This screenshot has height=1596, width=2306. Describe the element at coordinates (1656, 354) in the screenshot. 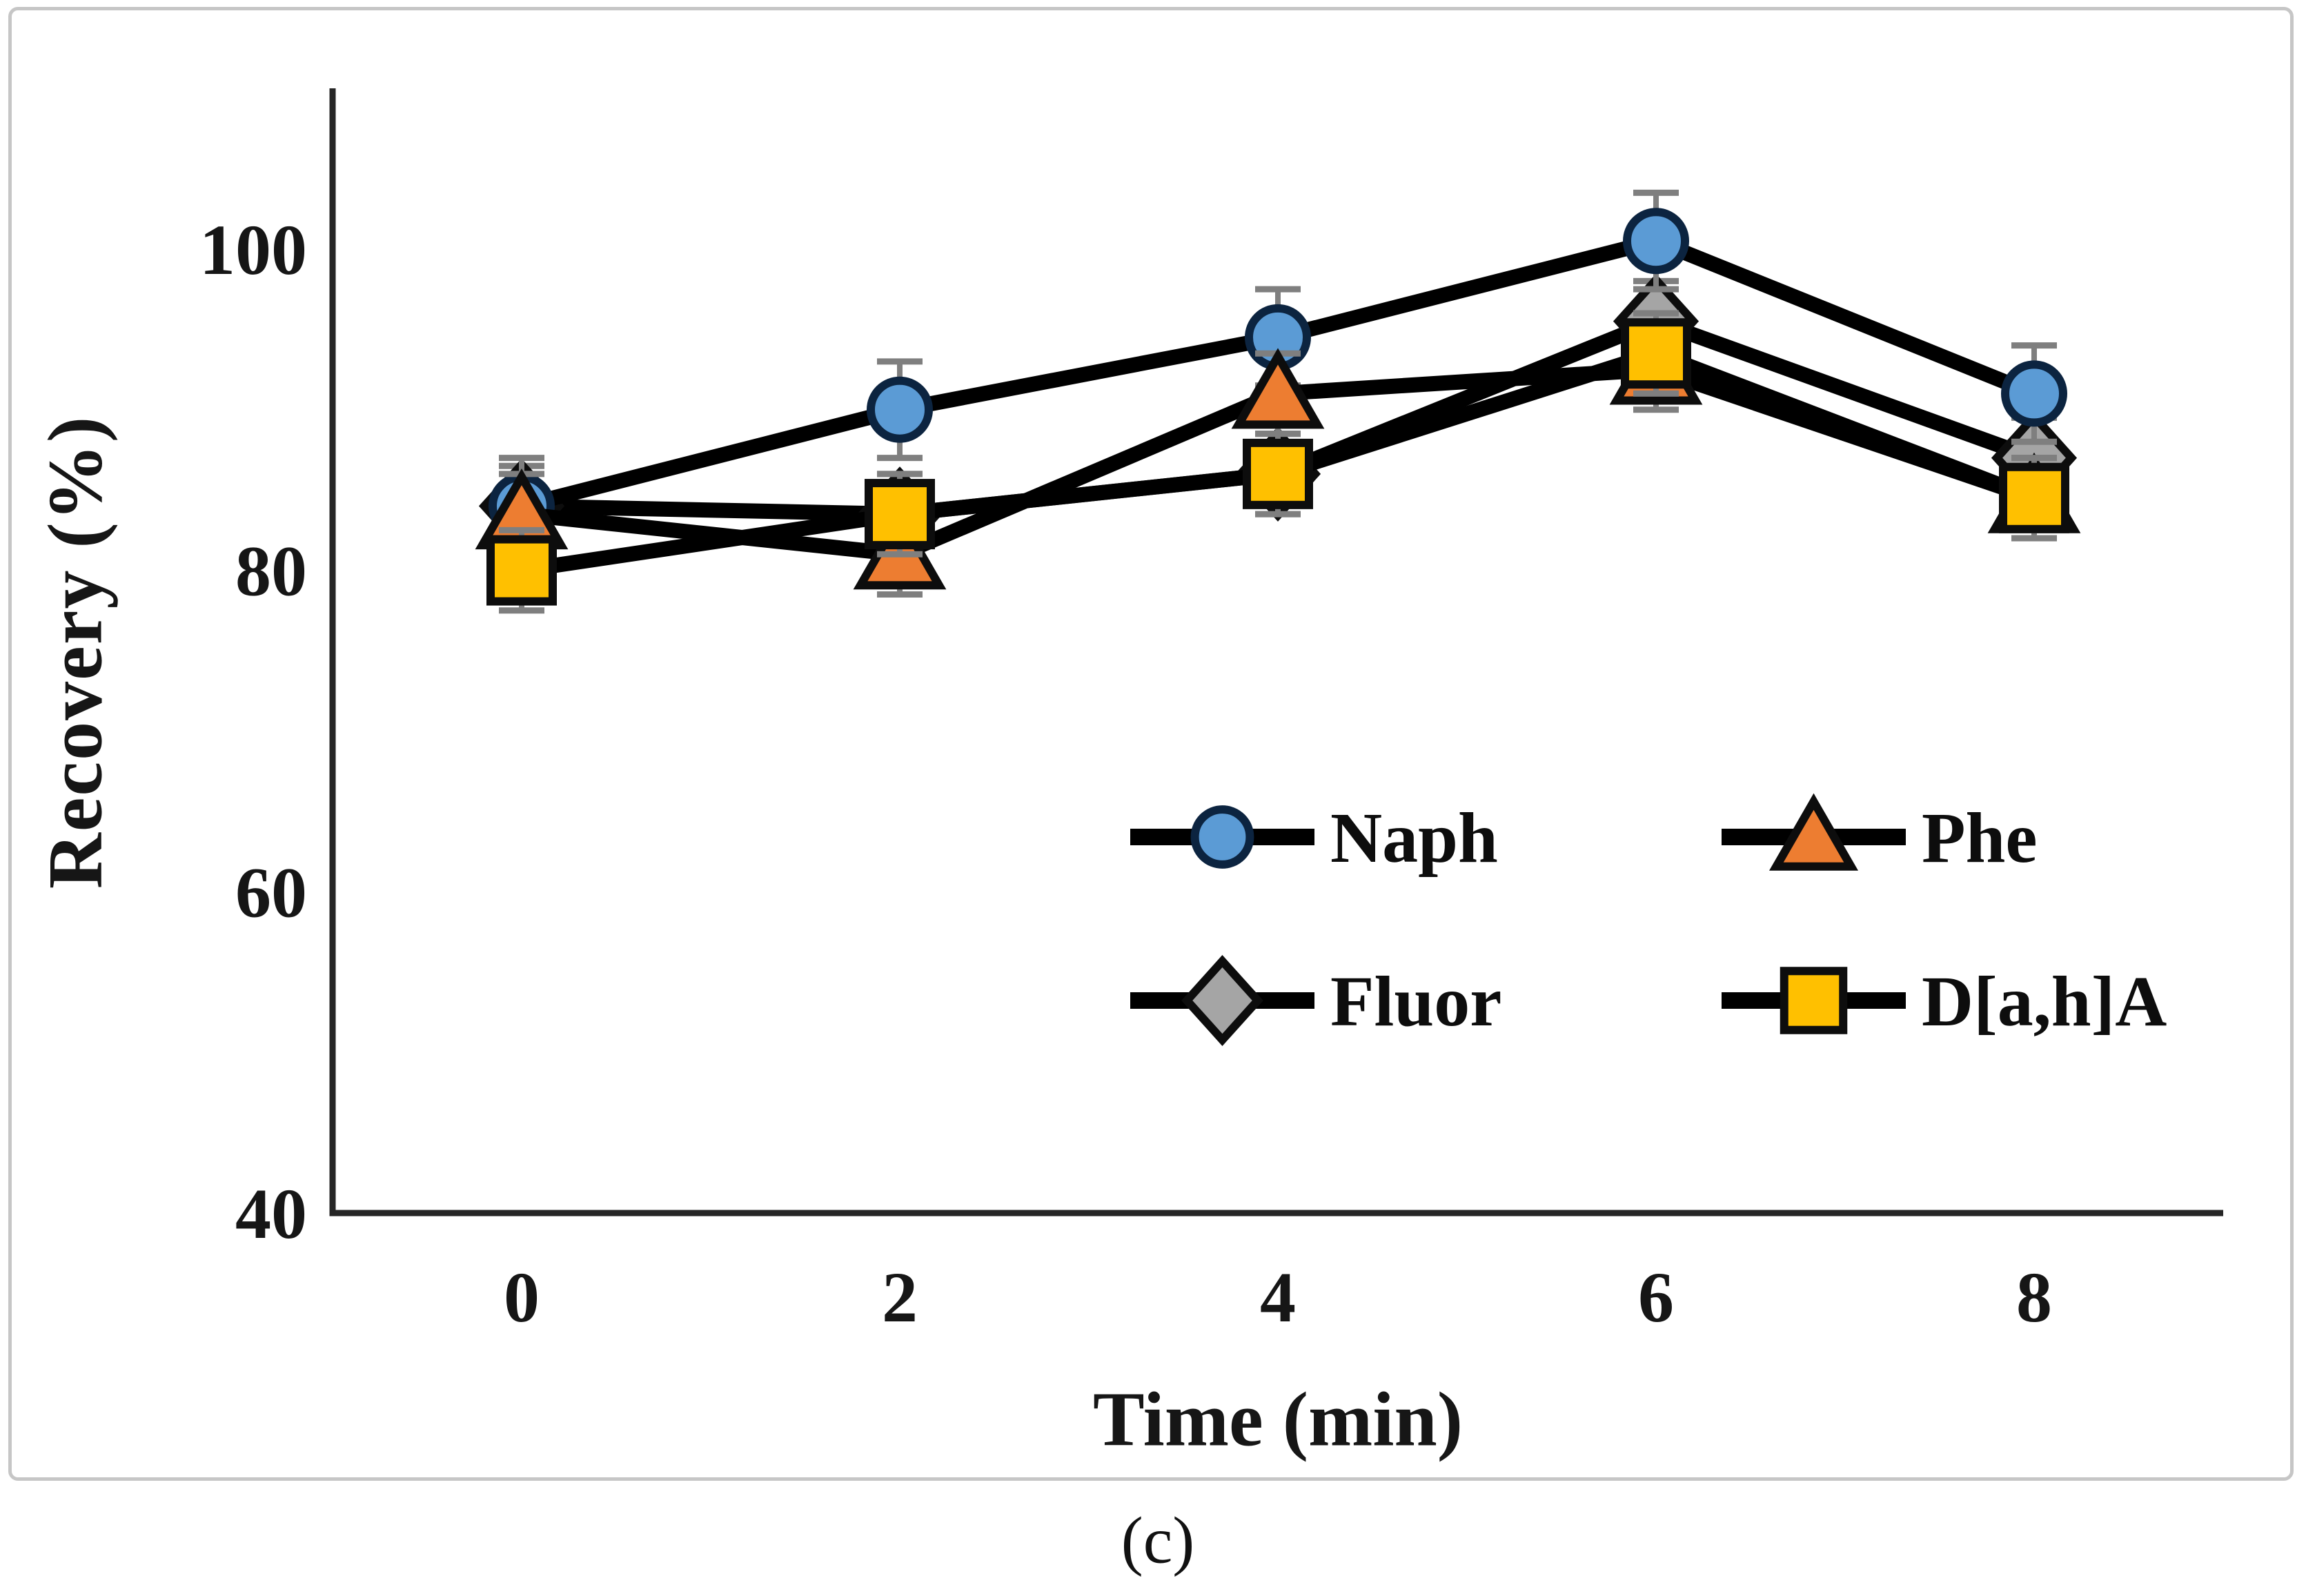

I see `data-point-D[a,h]A-3` at that location.